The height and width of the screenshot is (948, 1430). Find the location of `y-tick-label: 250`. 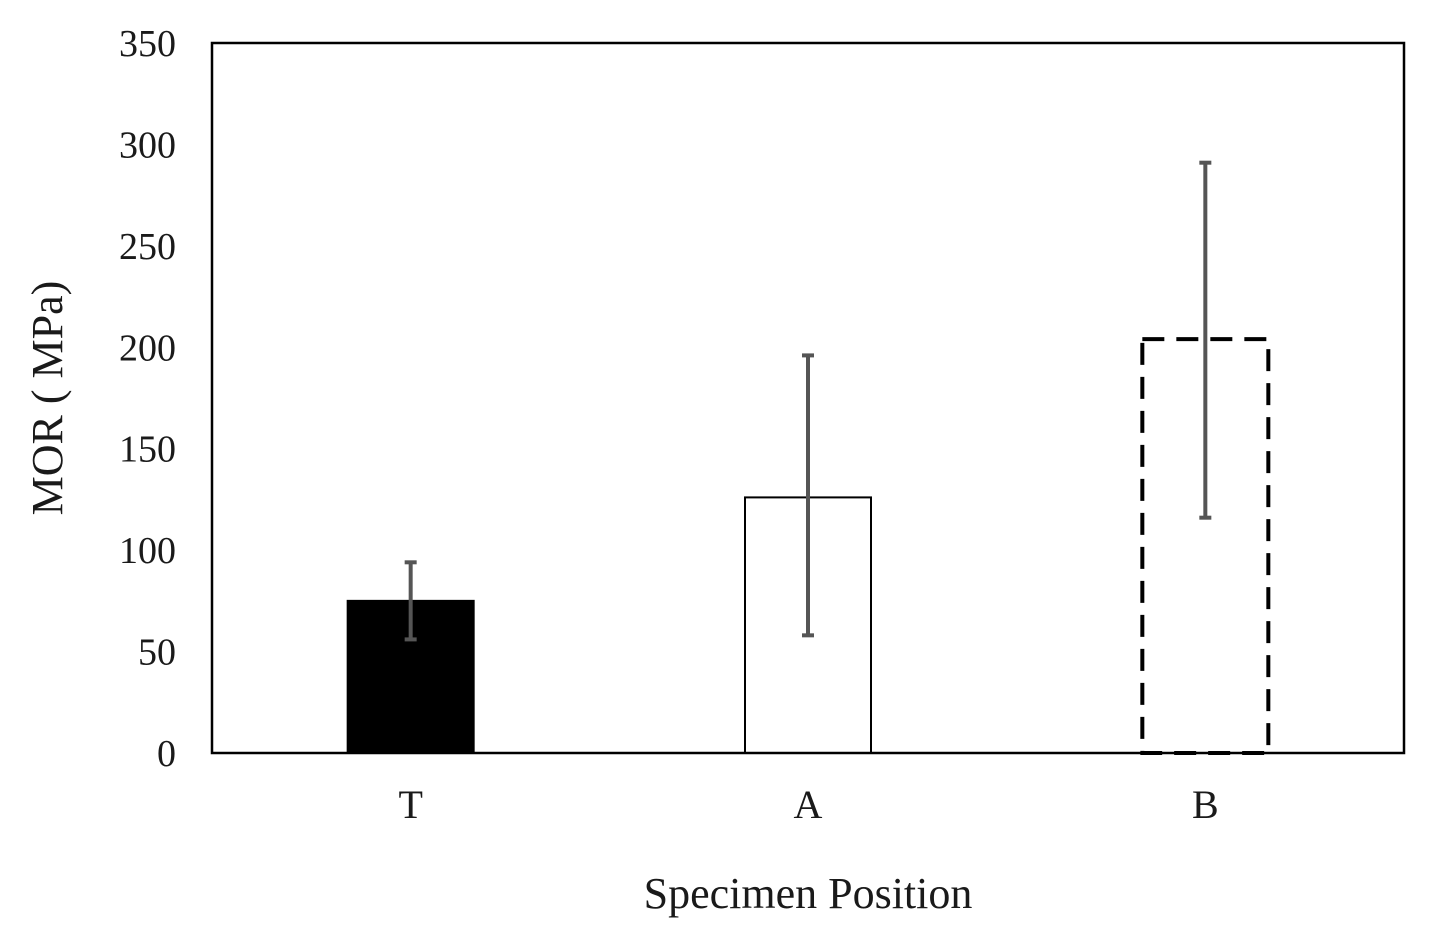

y-tick-label: 250 is located at coordinates (147, 247).